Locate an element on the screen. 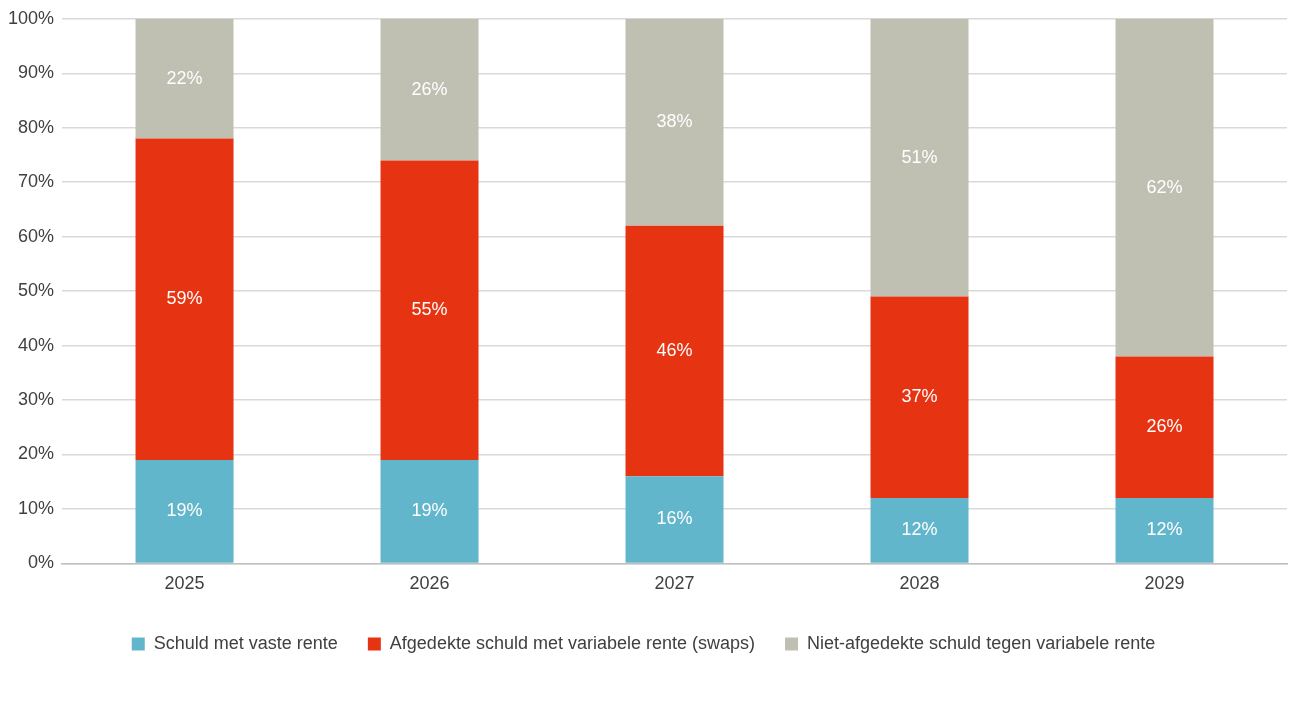  y-tick-label: 40% is located at coordinates (36, 344).